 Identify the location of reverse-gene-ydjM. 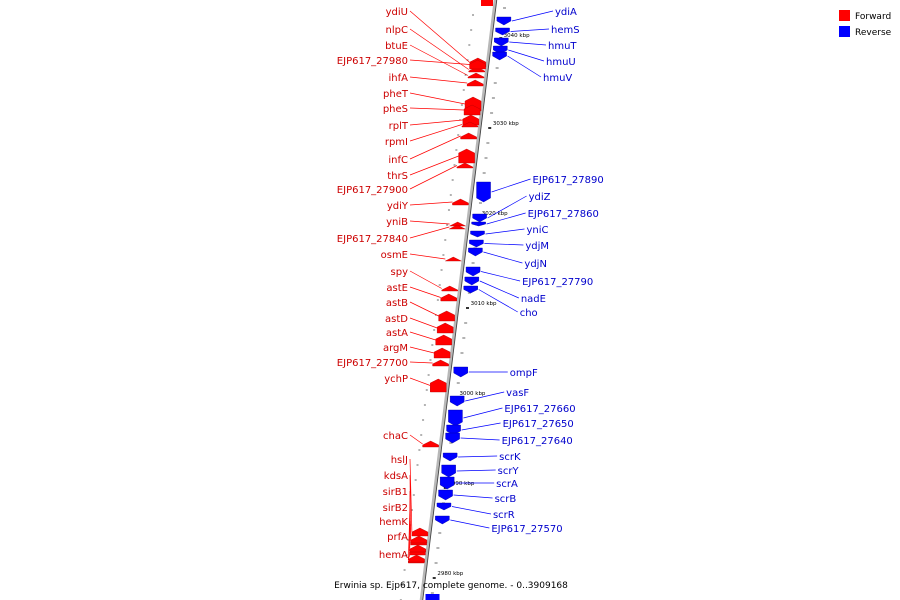
(476, 243).